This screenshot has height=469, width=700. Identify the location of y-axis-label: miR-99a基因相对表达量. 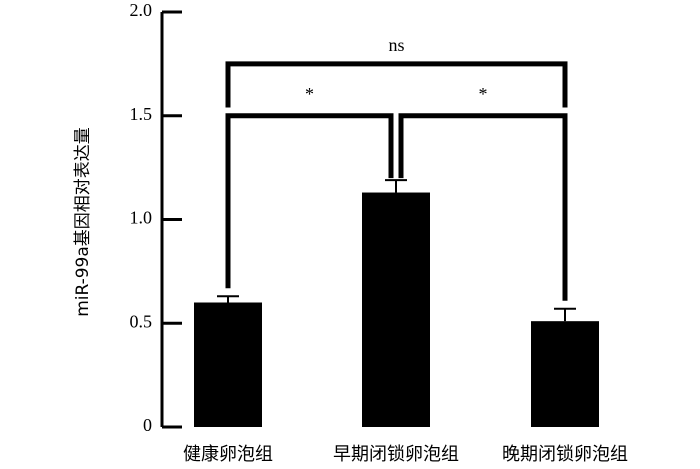
(83, 222).